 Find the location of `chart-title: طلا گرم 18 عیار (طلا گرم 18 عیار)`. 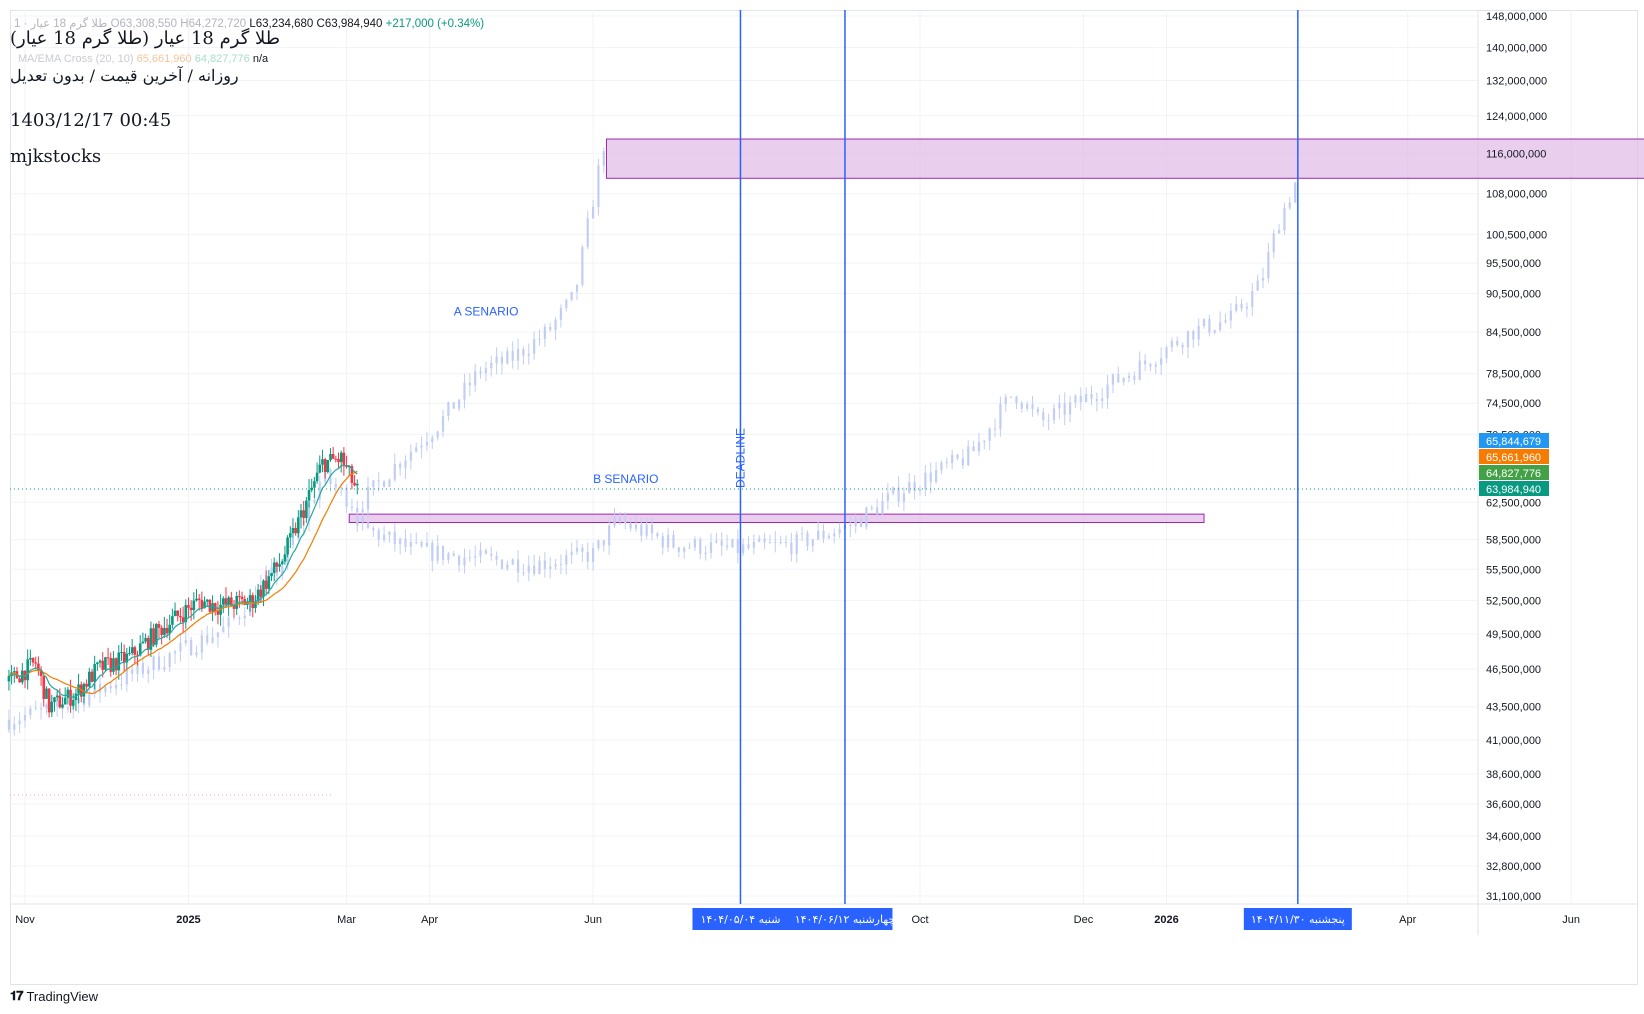

chart-title: طلا گرم 18 عیار (طلا گرم 18 عیار) is located at coordinates (145, 38).